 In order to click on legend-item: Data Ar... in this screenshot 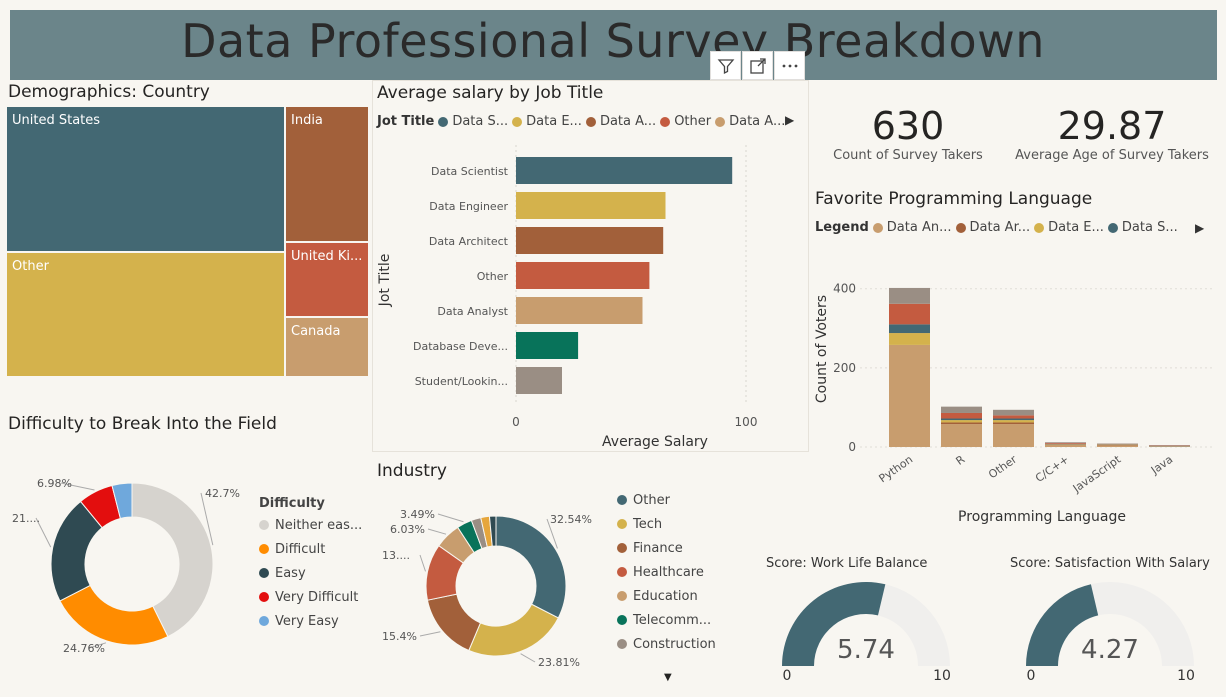, I will do `click(1000, 227)`.